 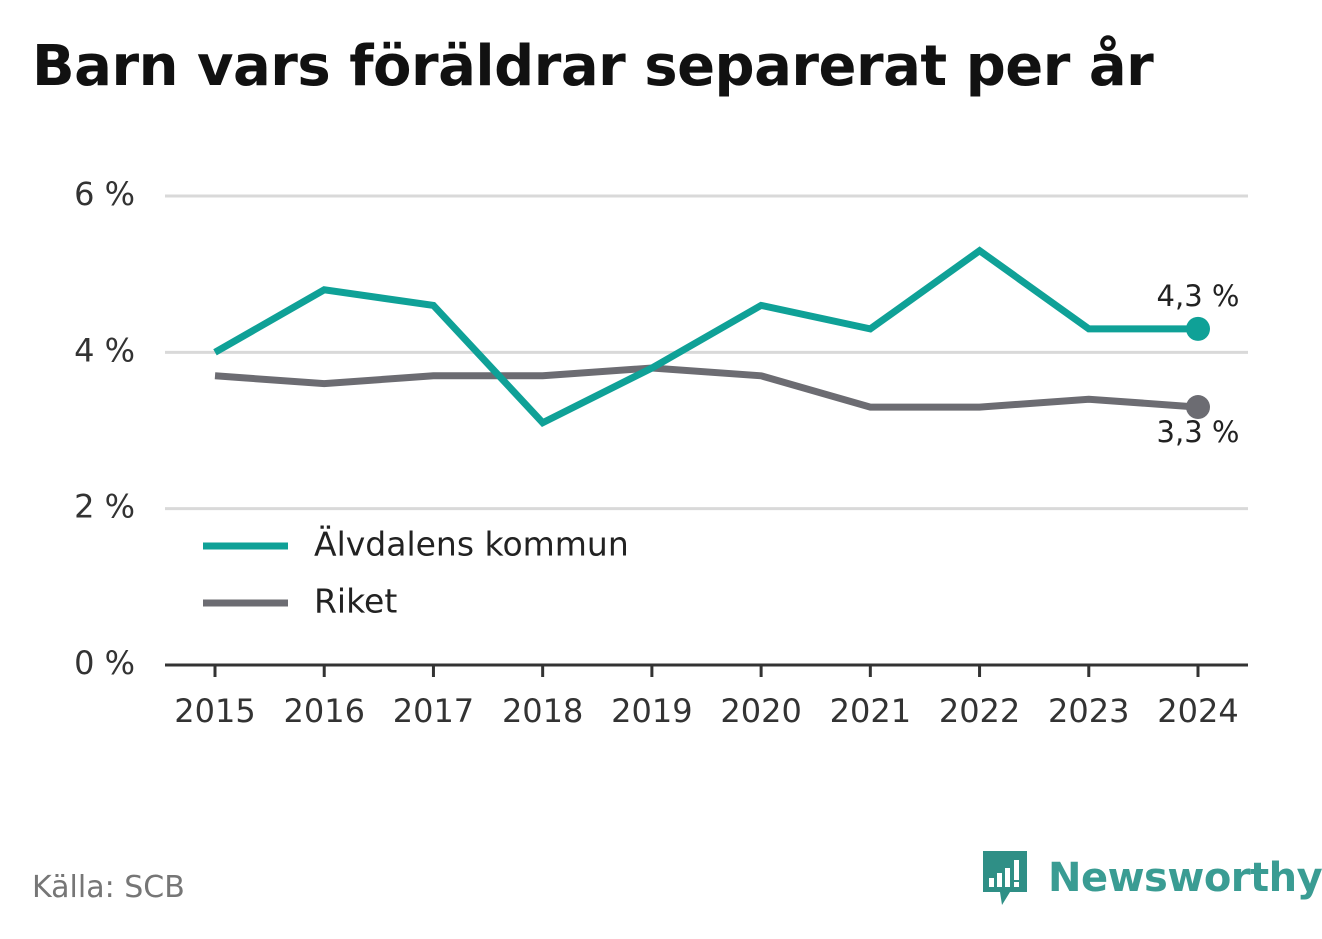 I want to click on y-tick-label: 2 %, so click(x=104, y=507).